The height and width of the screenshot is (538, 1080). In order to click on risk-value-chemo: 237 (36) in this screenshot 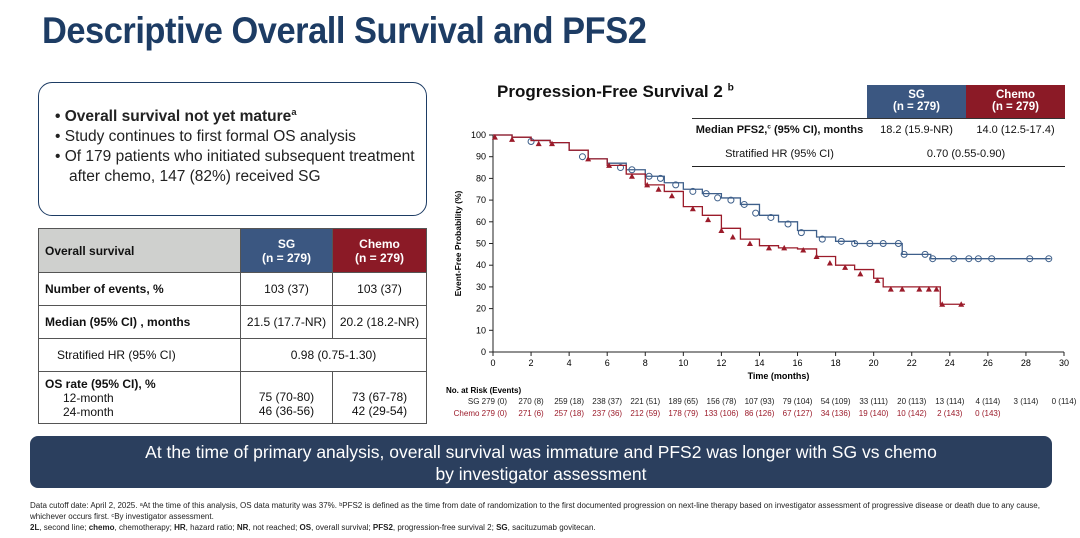, I will do `click(607, 413)`.